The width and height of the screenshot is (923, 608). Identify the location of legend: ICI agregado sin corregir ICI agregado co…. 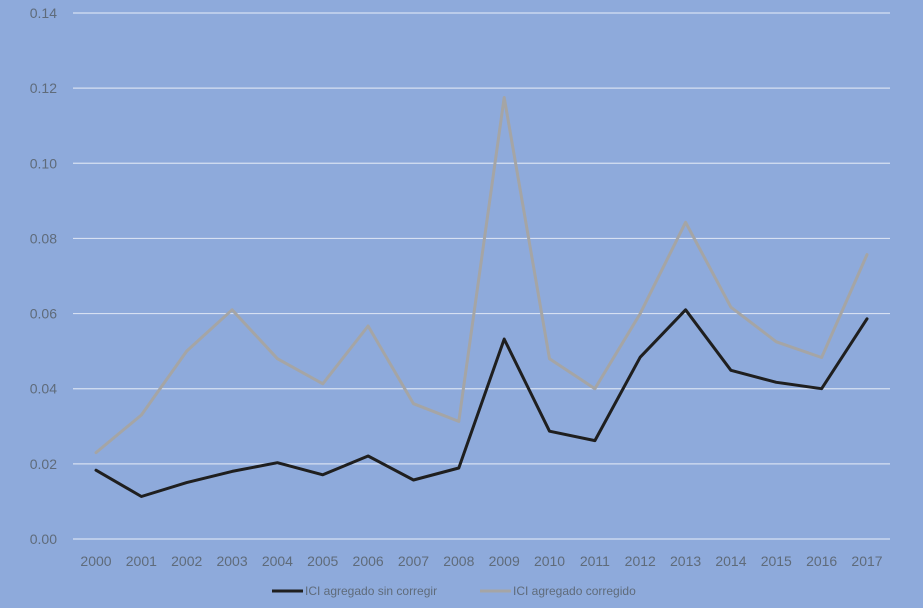
(454, 591).